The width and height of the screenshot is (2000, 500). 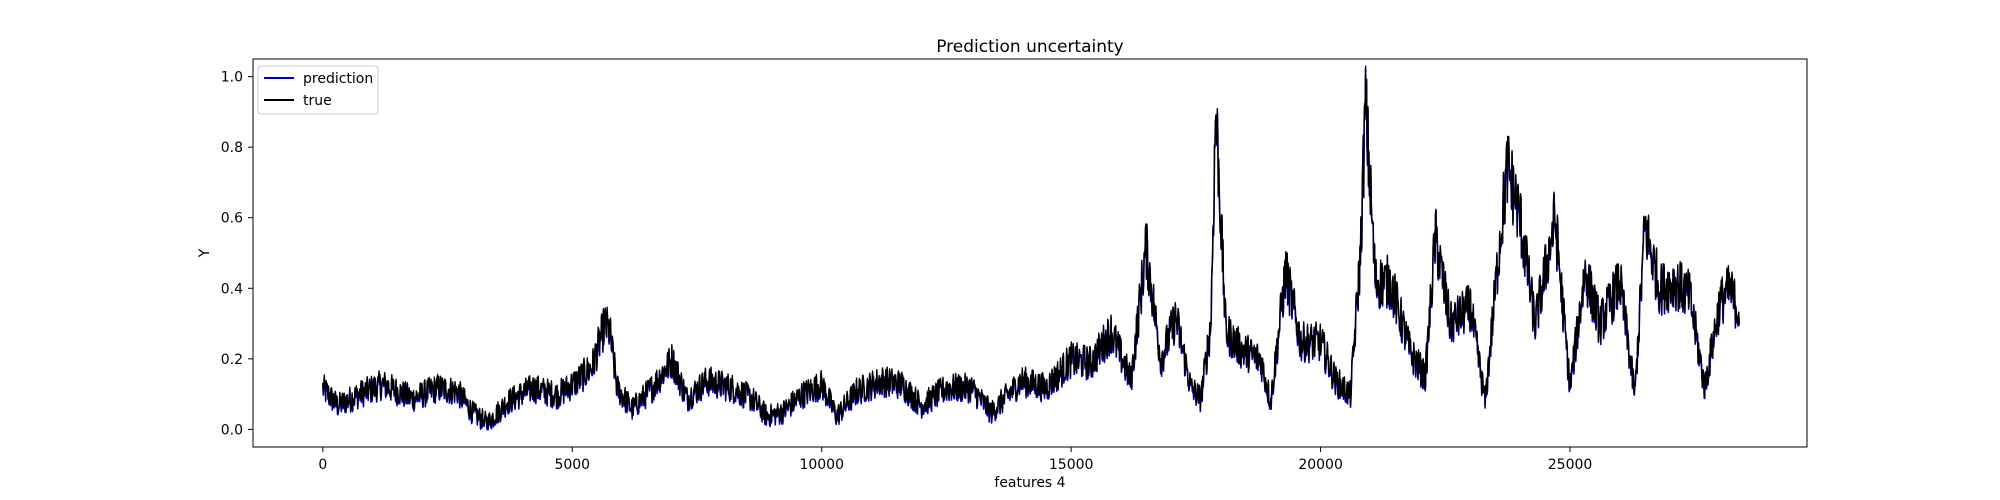 I want to click on y-tick-label: 0.6, so click(x=232, y=219).